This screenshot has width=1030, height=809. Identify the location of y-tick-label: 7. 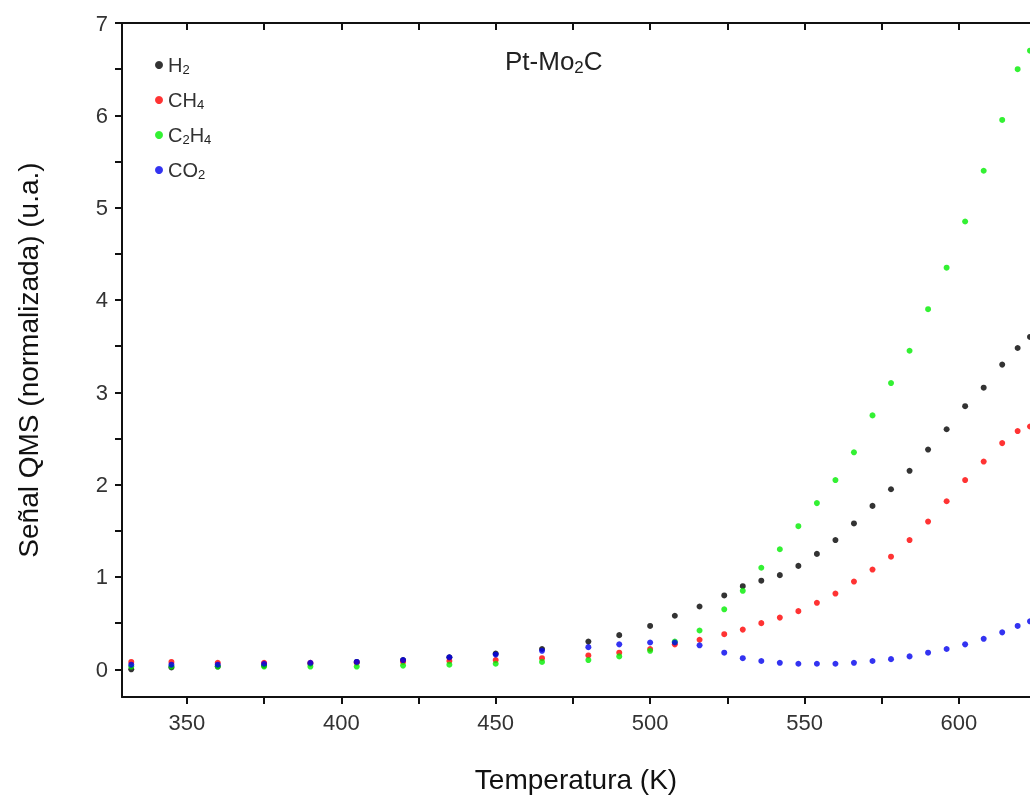
(101, 23).